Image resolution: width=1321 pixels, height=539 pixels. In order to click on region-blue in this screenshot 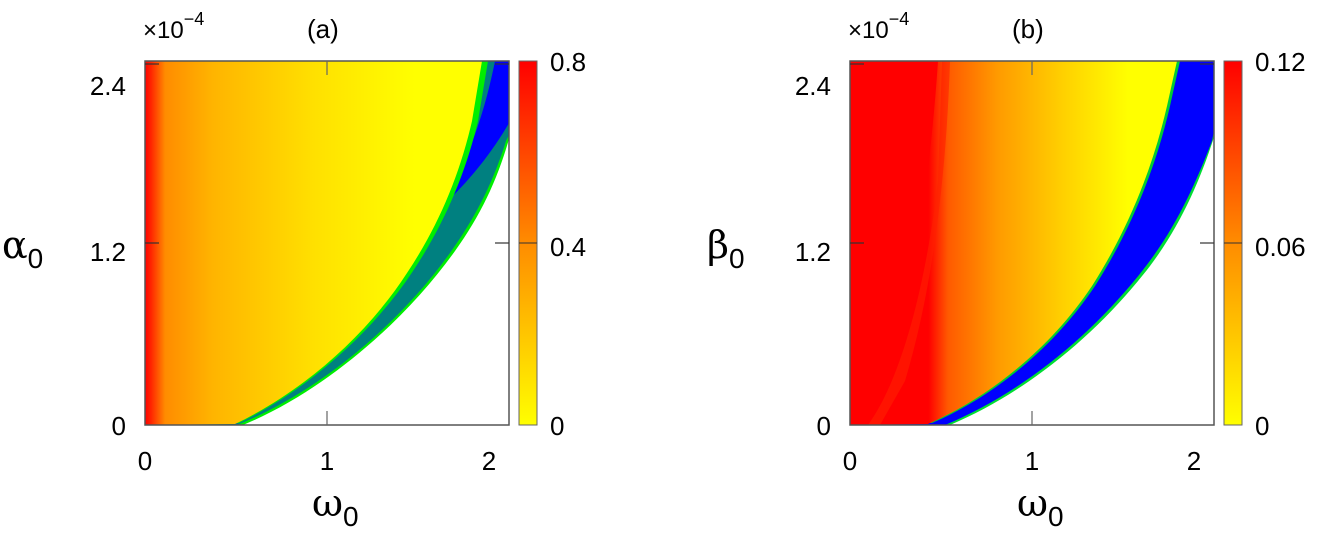, I will do `click(472, 137)`.